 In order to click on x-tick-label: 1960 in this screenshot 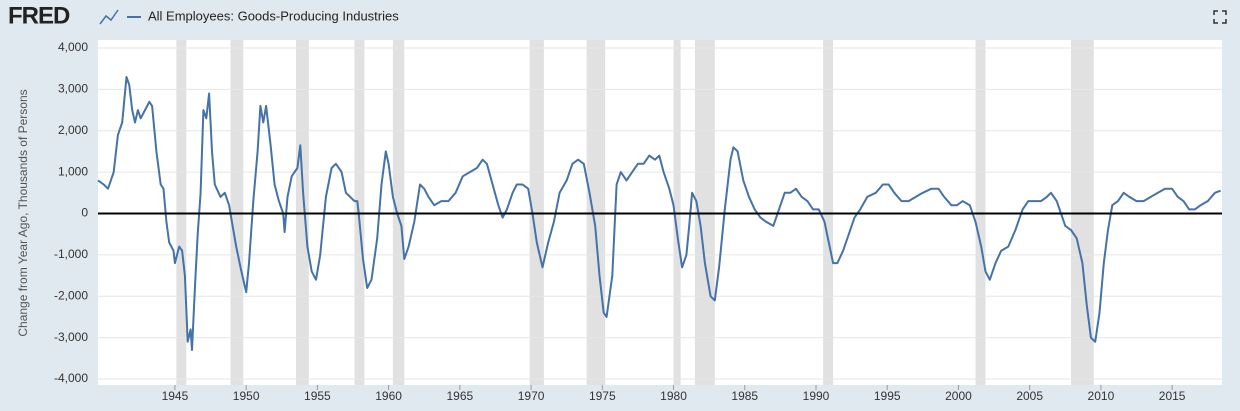, I will do `click(388, 396)`.